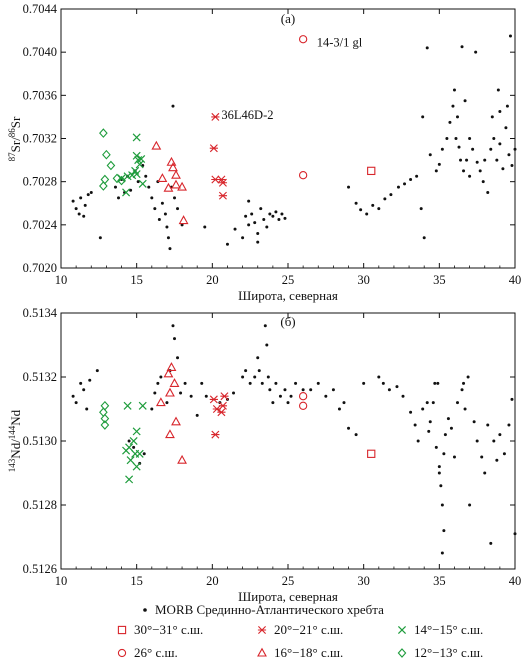  What do you see at coordinates (106, 154) in the screenshot?
I see `g12-point` at bounding box center [106, 154].